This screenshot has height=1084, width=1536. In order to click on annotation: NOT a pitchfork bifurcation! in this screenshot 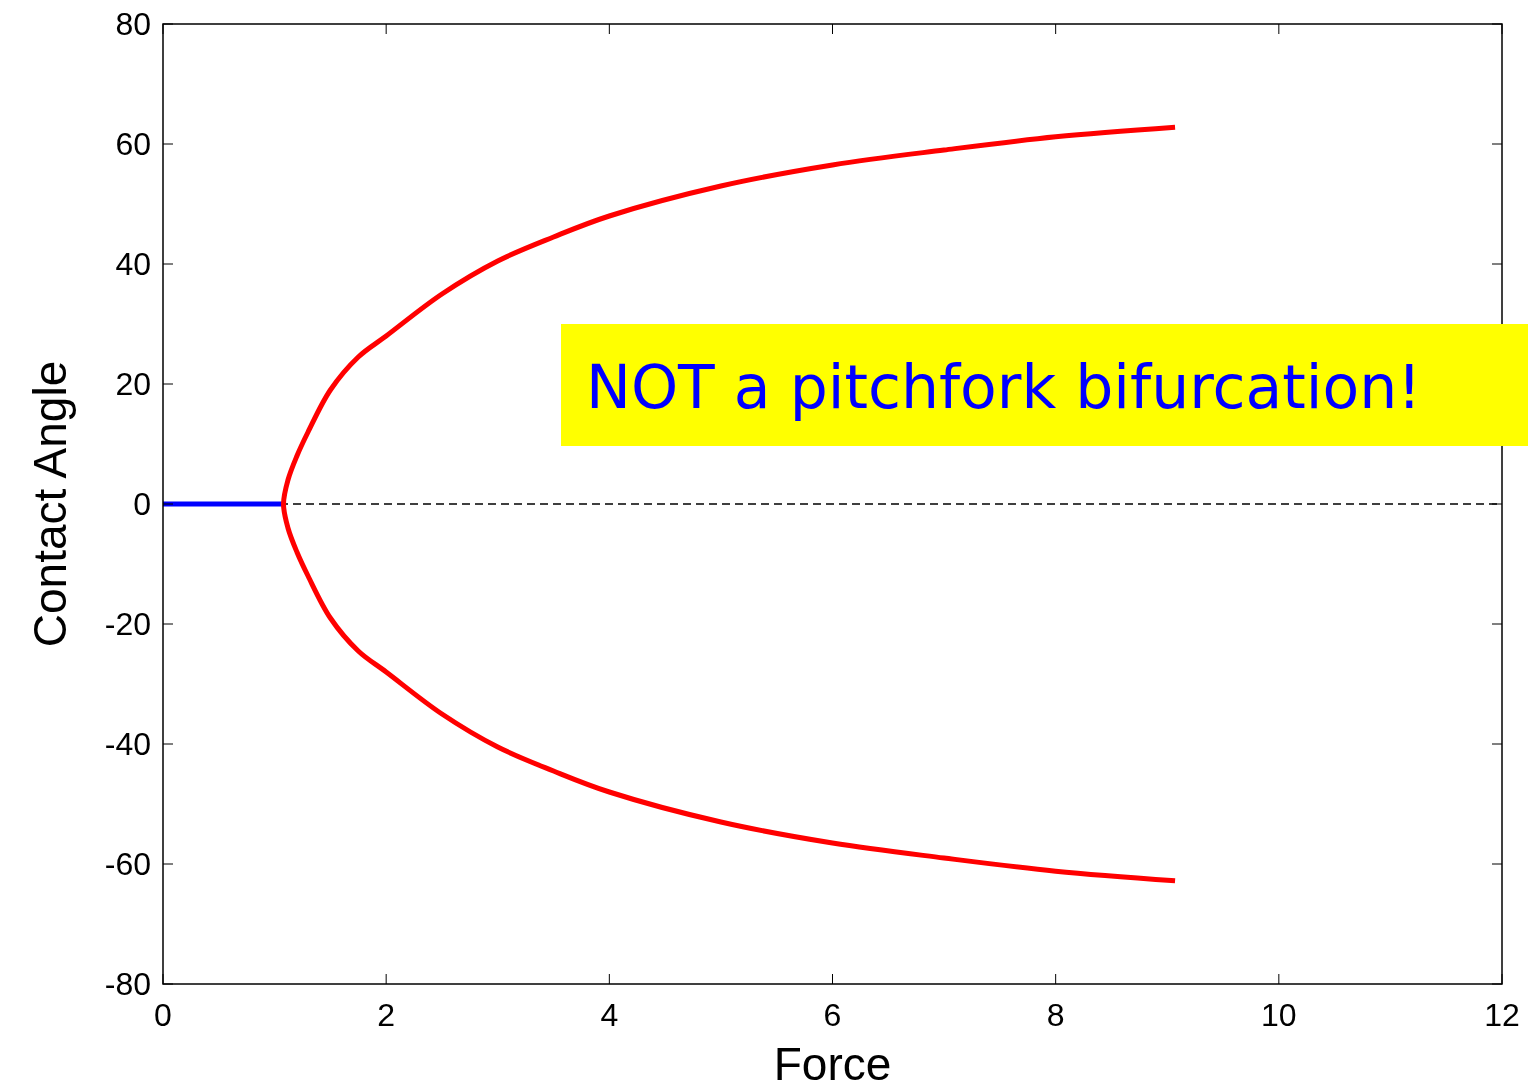, I will do `click(1004, 387)`.